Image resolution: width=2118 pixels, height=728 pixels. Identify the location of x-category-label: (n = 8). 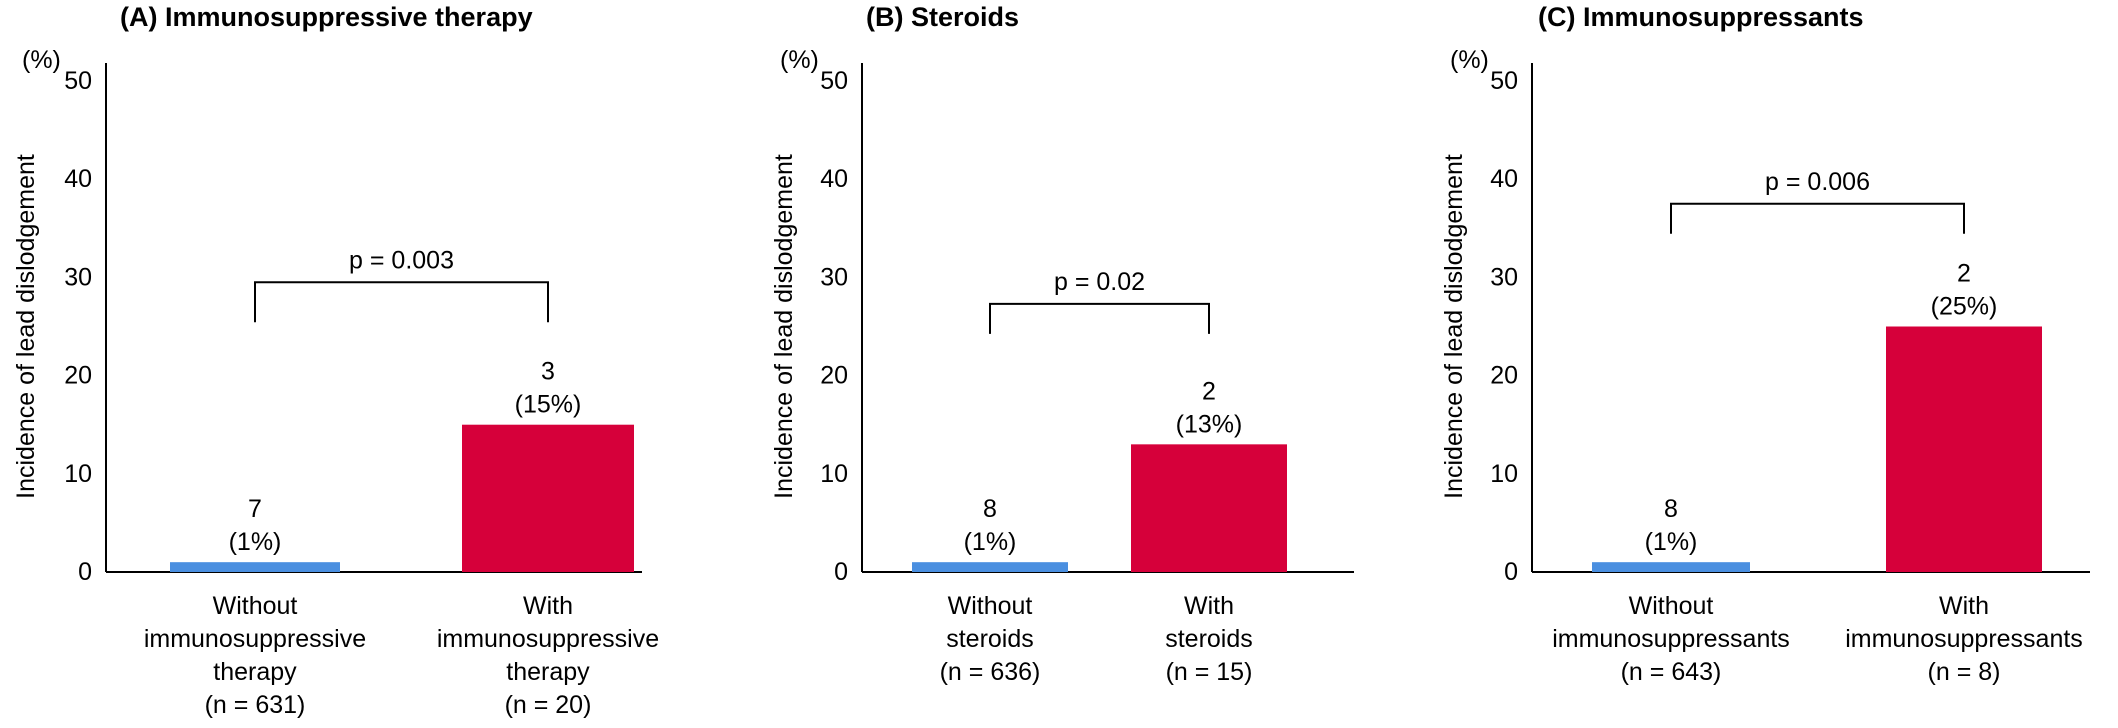
(1964, 672).